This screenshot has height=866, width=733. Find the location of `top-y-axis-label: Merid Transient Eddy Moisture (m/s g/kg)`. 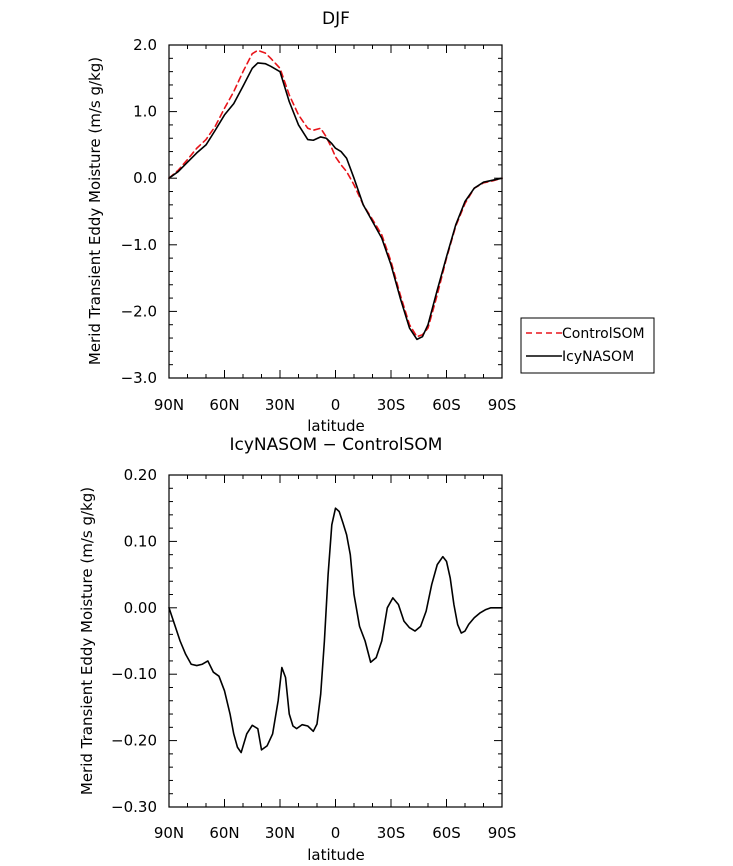

top-y-axis-label: Merid Transient Eddy Moisture (m/s g/kg) is located at coordinates (95, 211).